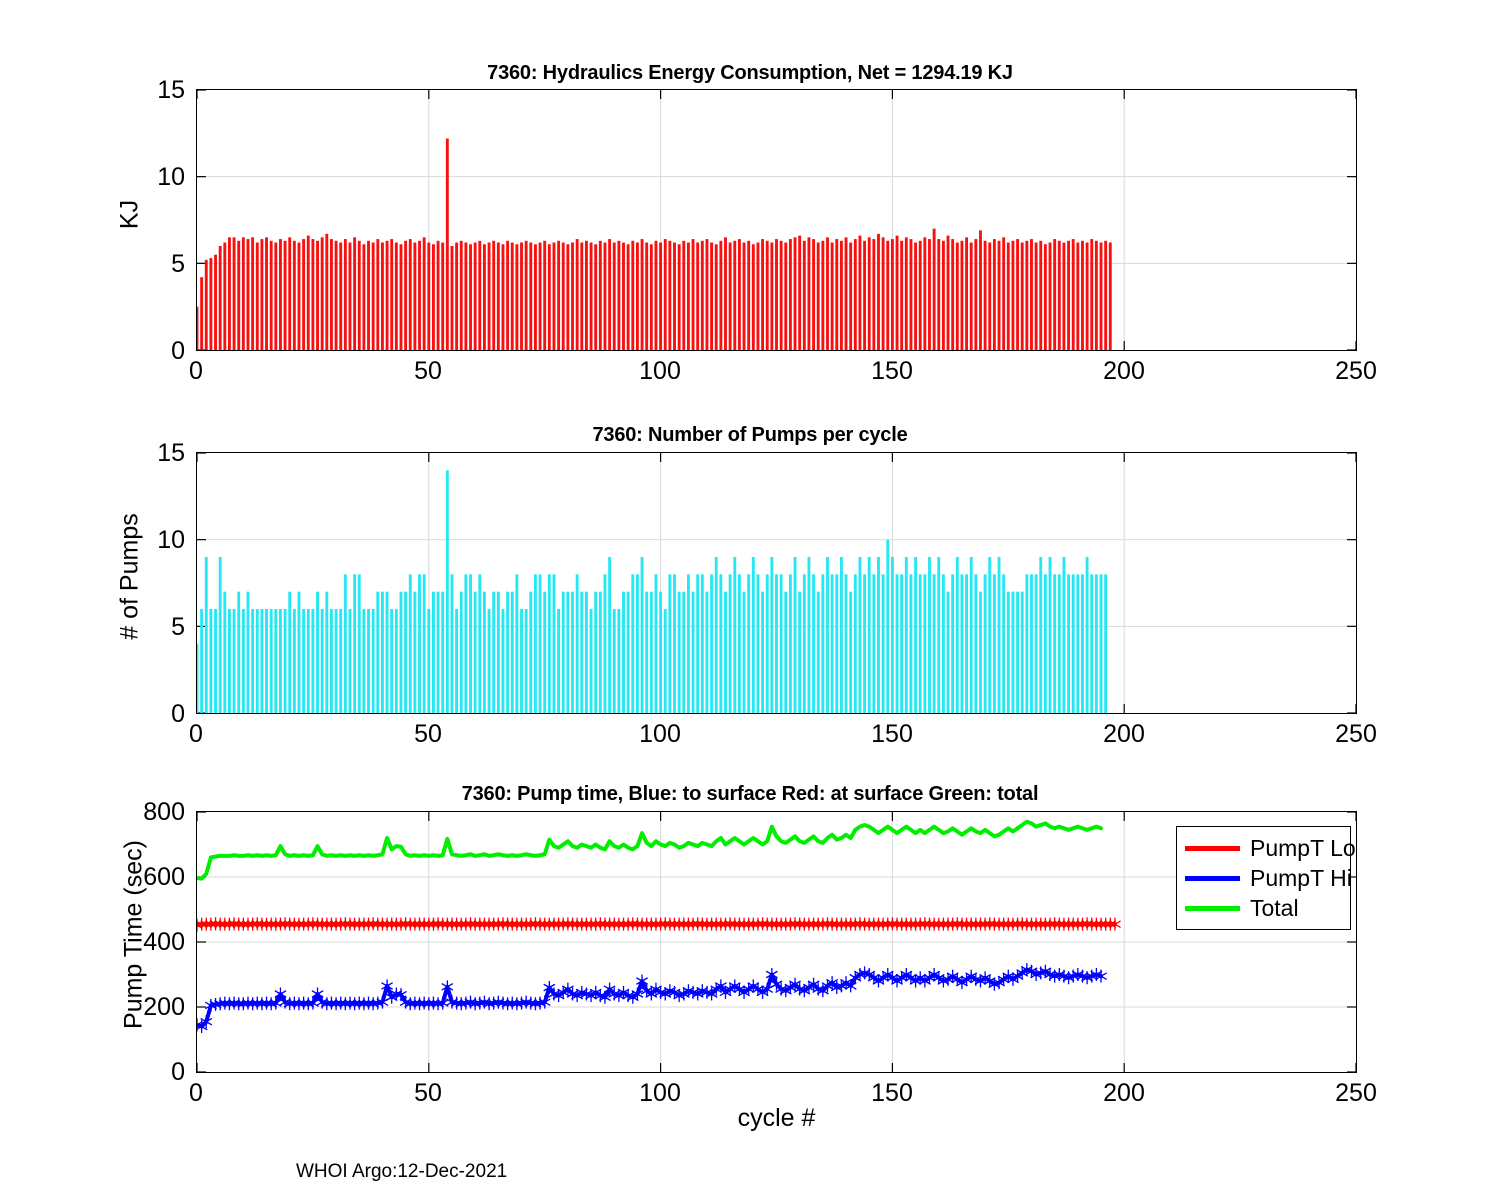  I want to click on legend-item-pumpt-hi: PumpT Hi, so click(1268, 878).